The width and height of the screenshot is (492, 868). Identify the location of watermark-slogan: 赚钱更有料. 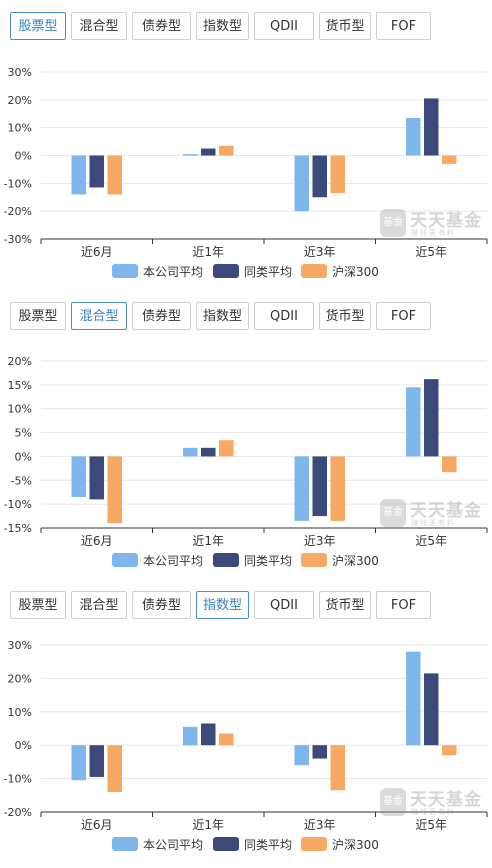
(433, 812).